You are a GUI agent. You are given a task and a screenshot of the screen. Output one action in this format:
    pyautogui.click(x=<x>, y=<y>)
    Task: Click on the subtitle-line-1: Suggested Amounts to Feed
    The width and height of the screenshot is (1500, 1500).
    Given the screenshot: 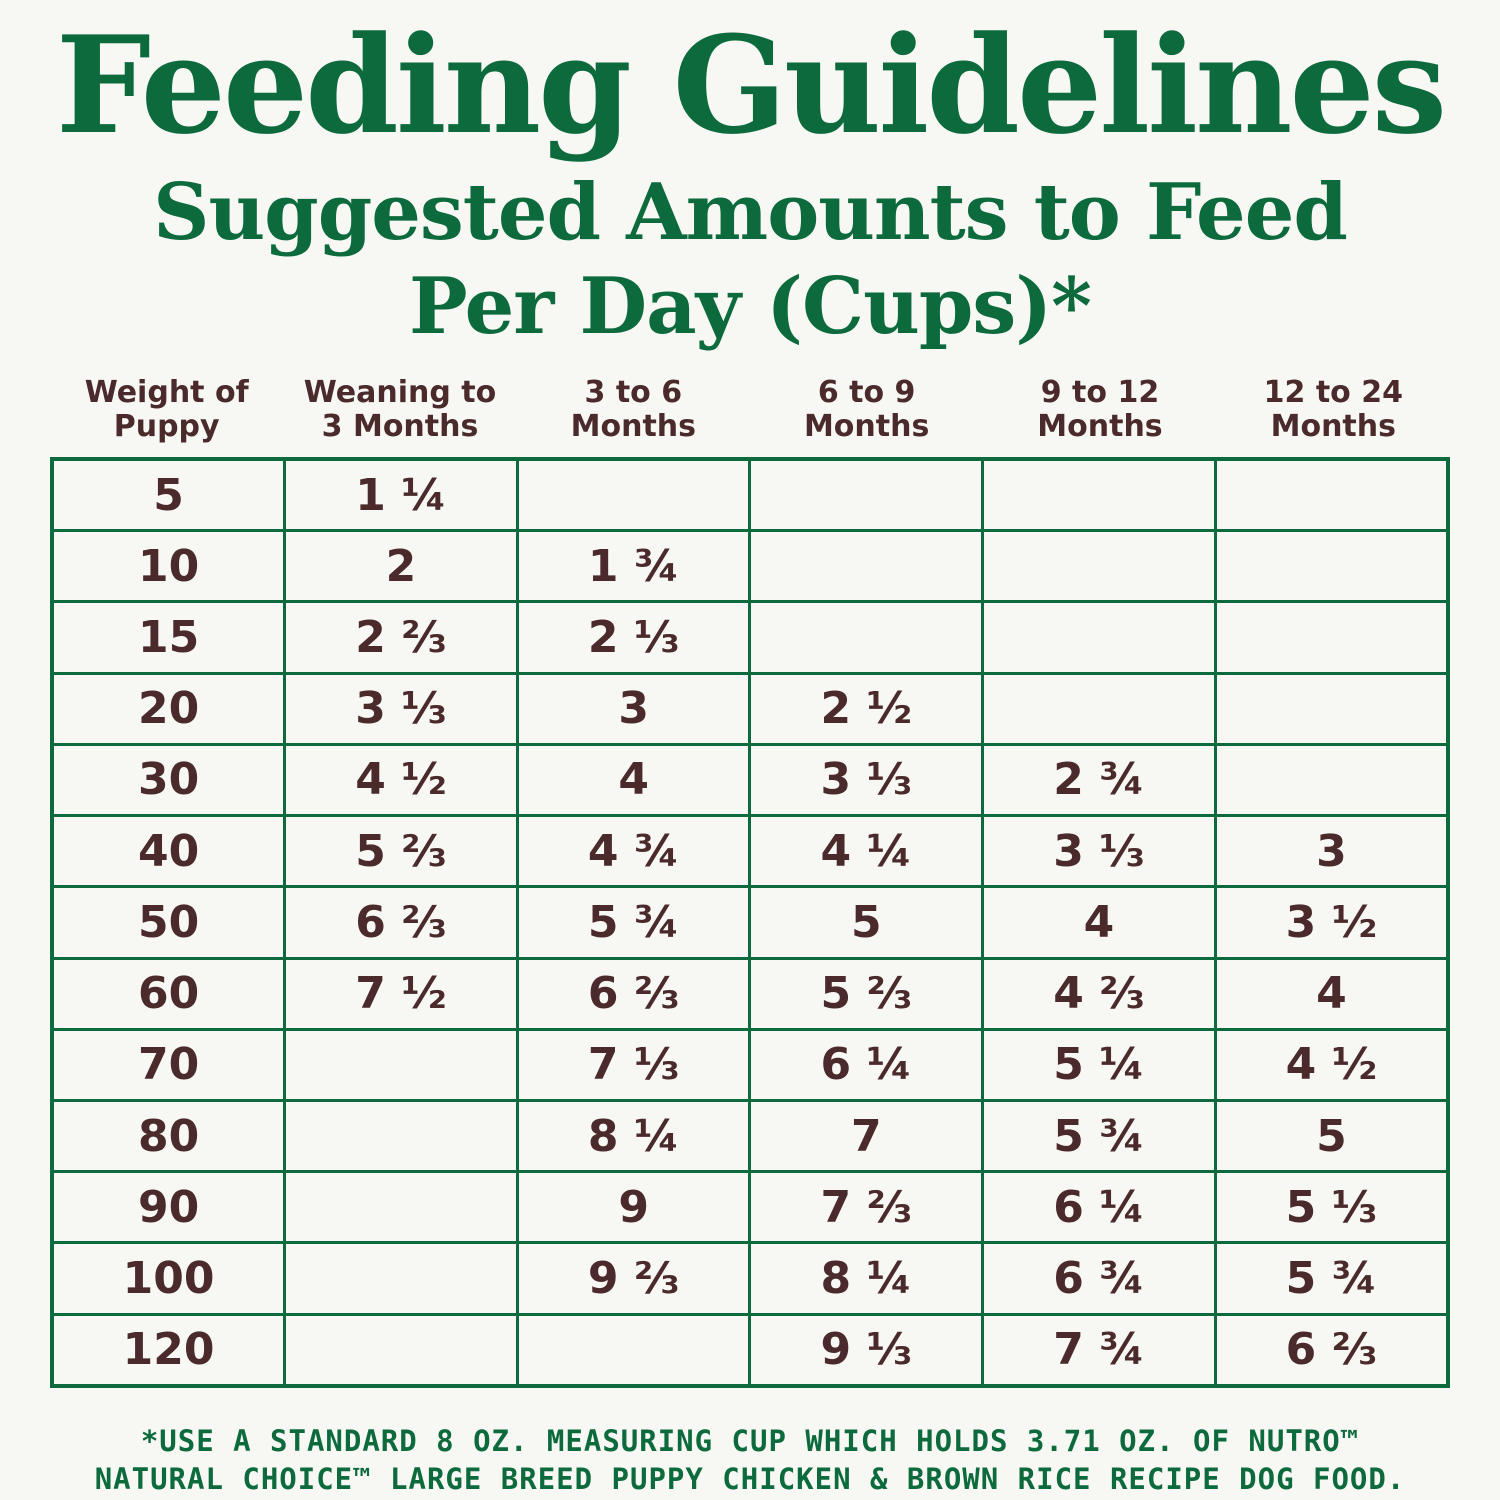 What is the action you would take?
    pyautogui.click(x=750, y=212)
    